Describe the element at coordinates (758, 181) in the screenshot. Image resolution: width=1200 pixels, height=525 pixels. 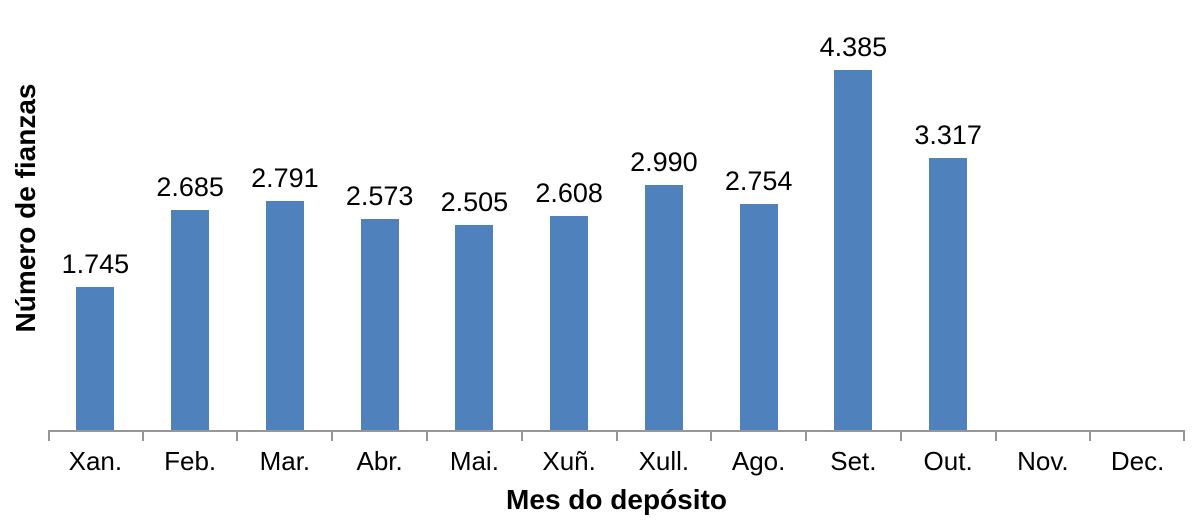
I see `bar-value-label: 2.754` at that location.